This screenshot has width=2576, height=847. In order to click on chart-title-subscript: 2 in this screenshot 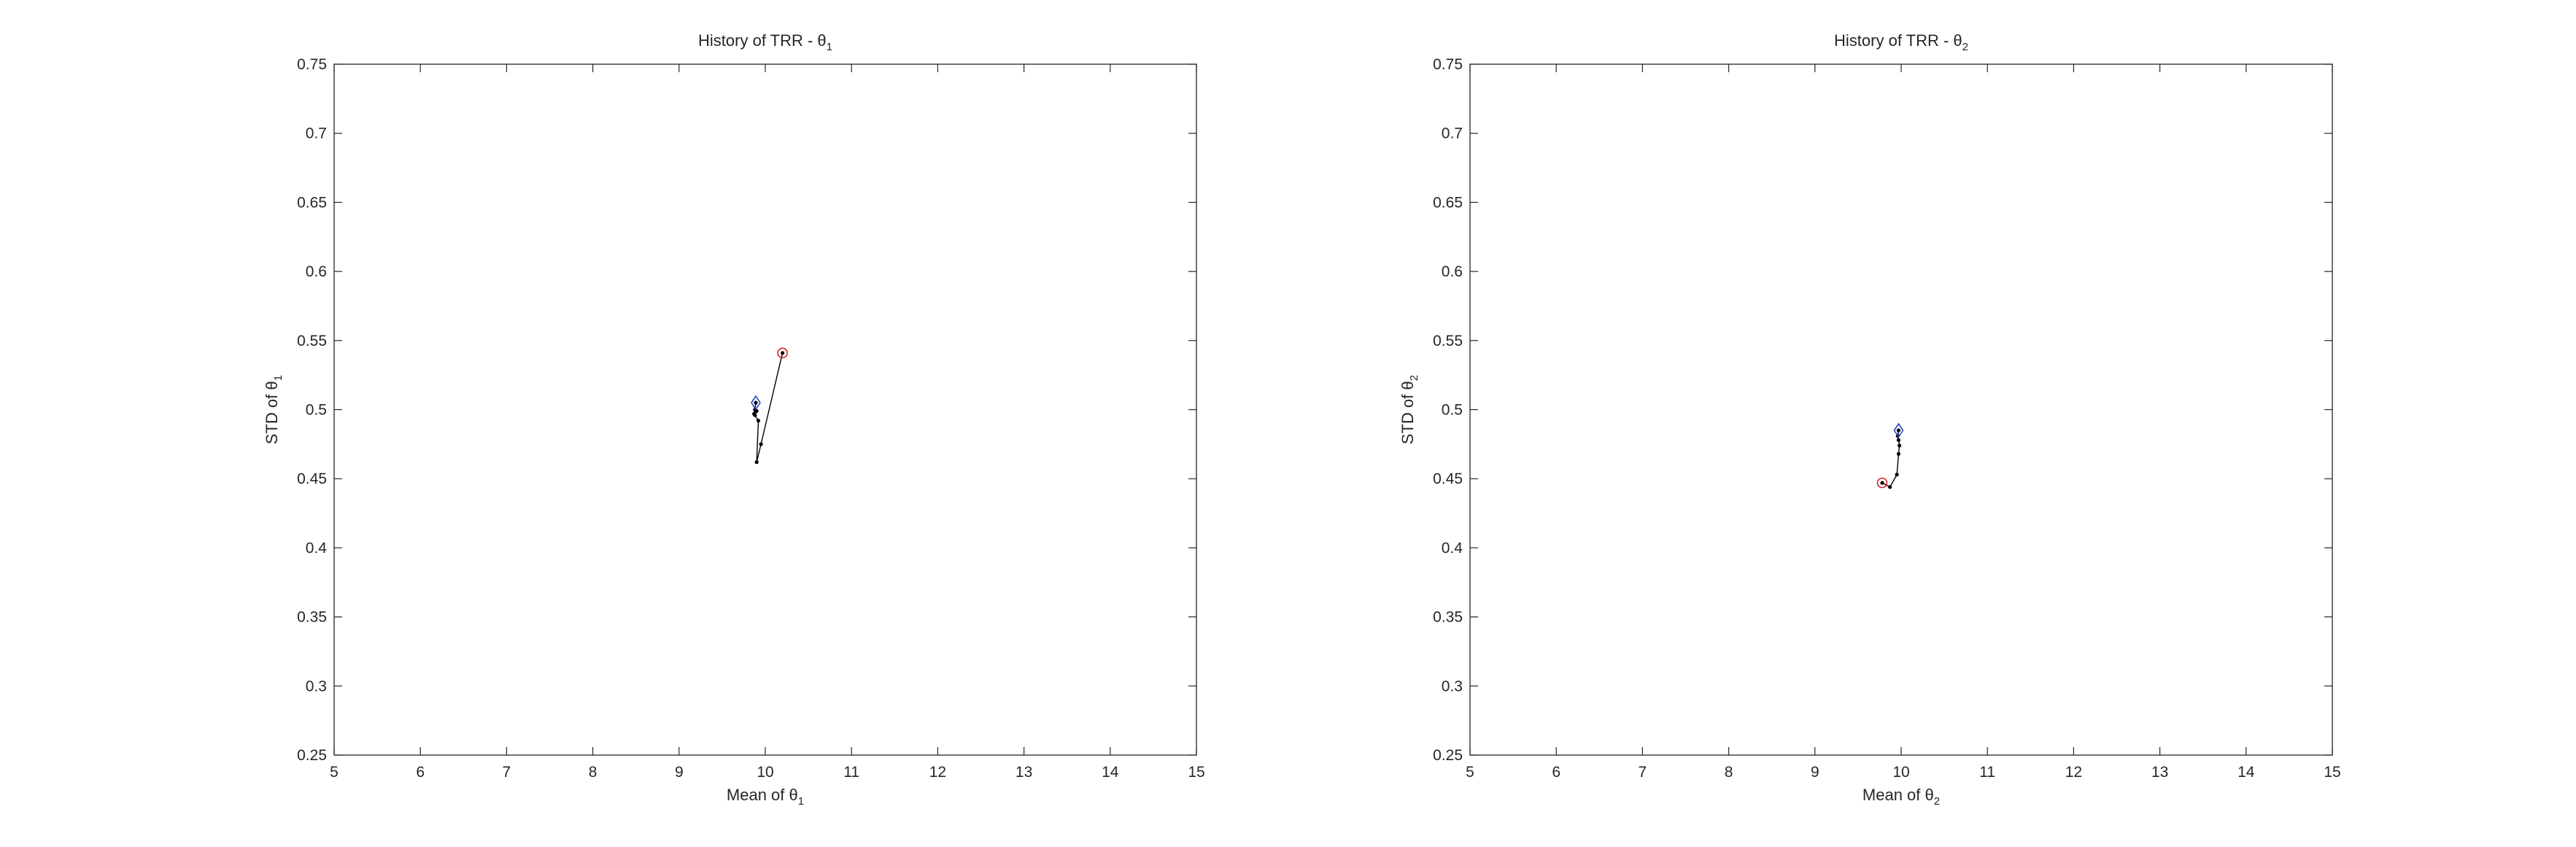, I will do `click(1965, 47)`.